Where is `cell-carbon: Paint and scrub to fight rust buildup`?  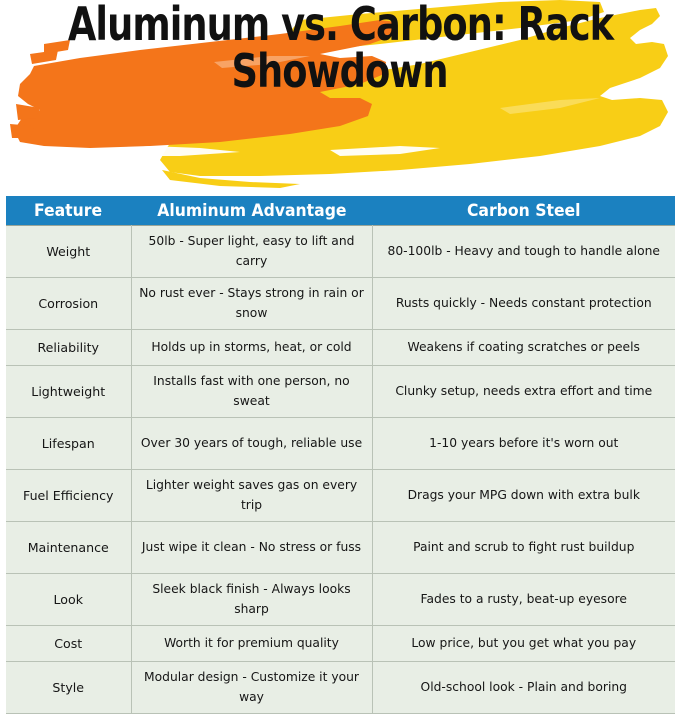 cell-carbon: Paint and scrub to fight rust buildup is located at coordinates (523, 547).